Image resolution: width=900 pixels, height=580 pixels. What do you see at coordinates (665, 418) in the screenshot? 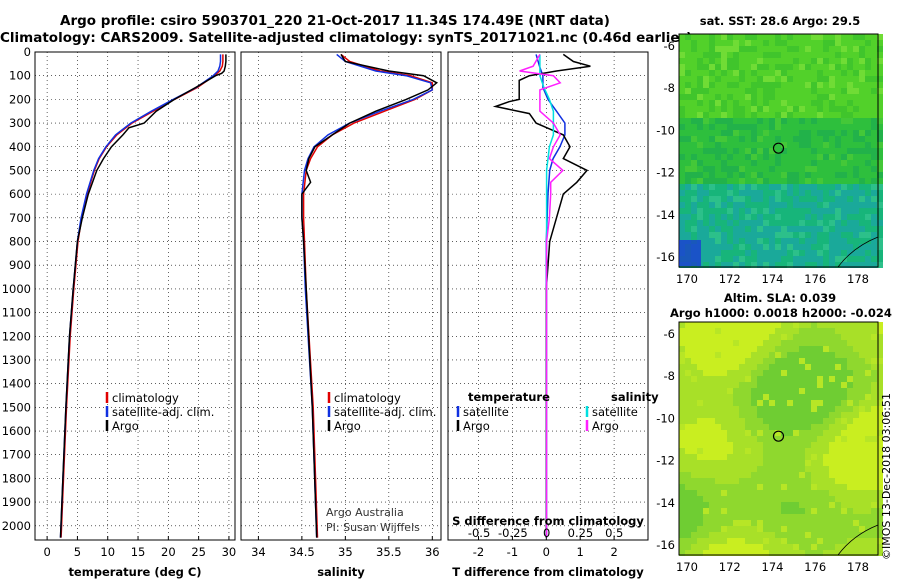
I see `map-y-tick: -10` at bounding box center [665, 418].